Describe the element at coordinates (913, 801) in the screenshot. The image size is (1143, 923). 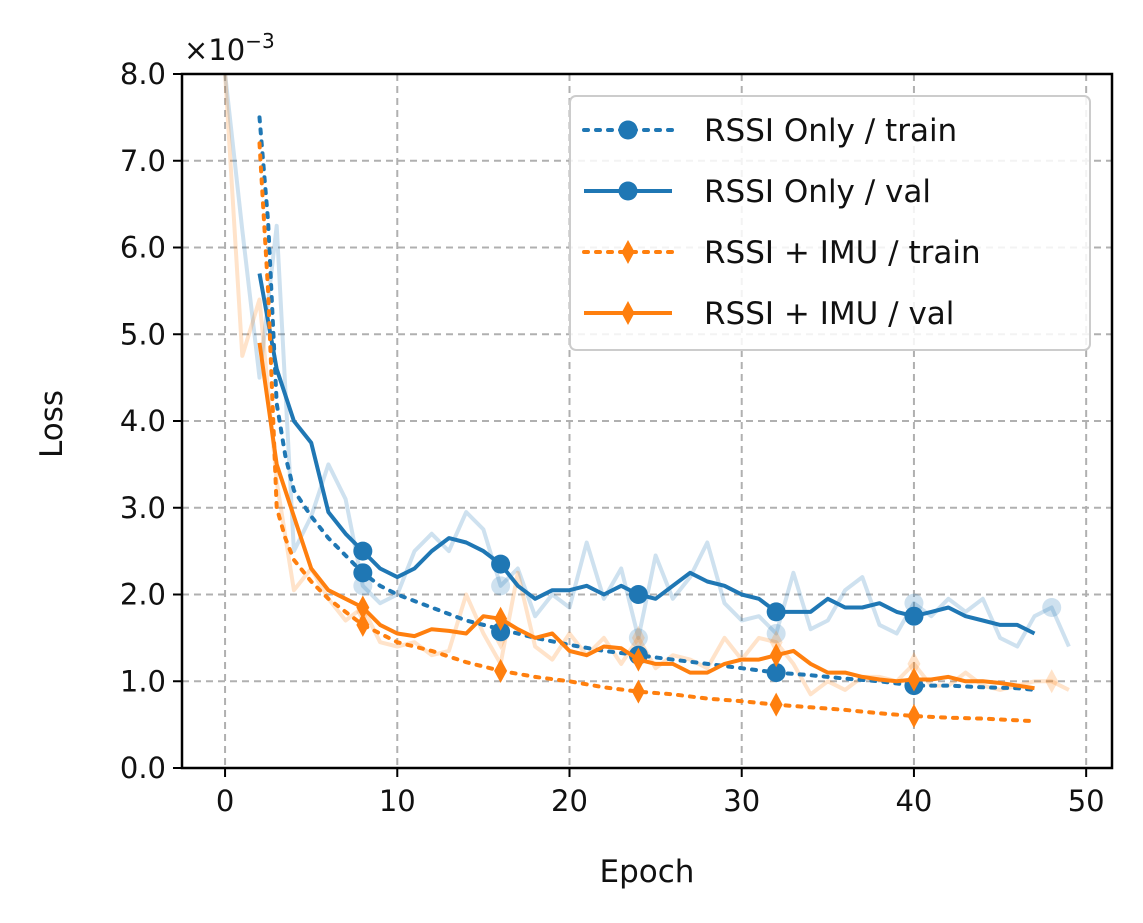
I see `x-tick-label: 40` at that location.